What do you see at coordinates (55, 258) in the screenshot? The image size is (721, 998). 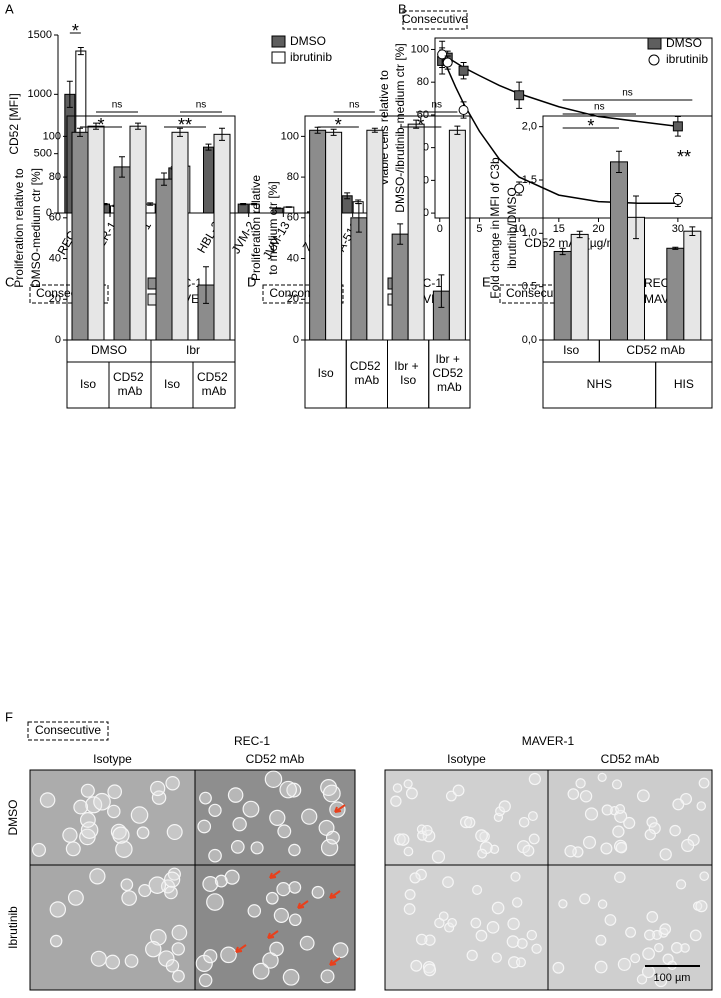 I see `y-tick-label: 40` at bounding box center [55, 258].